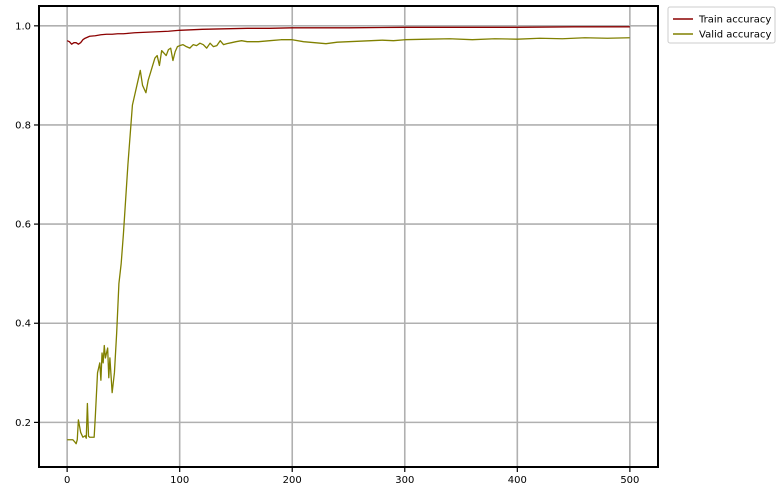 The image size is (779, 499). Describe the element at coordinates (292, 480) in the screenshot. I see `x-tick-label: 200` at that location.